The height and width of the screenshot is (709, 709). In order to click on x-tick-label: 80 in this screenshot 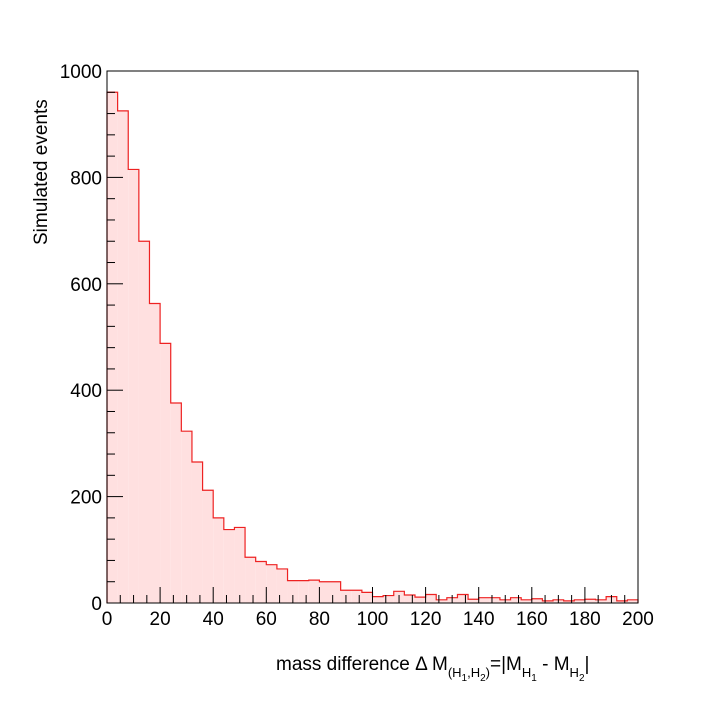, I will do `click(319, 619)`.